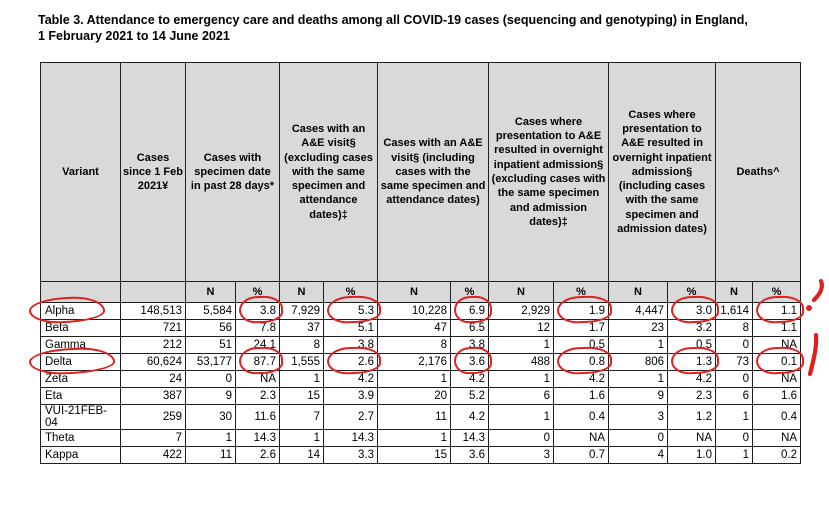 The image size is (829, 506). What do you see at coordinates (153, 345) in the screenshot?
I see `value-cell: 212` at bounding box center [153, 345].